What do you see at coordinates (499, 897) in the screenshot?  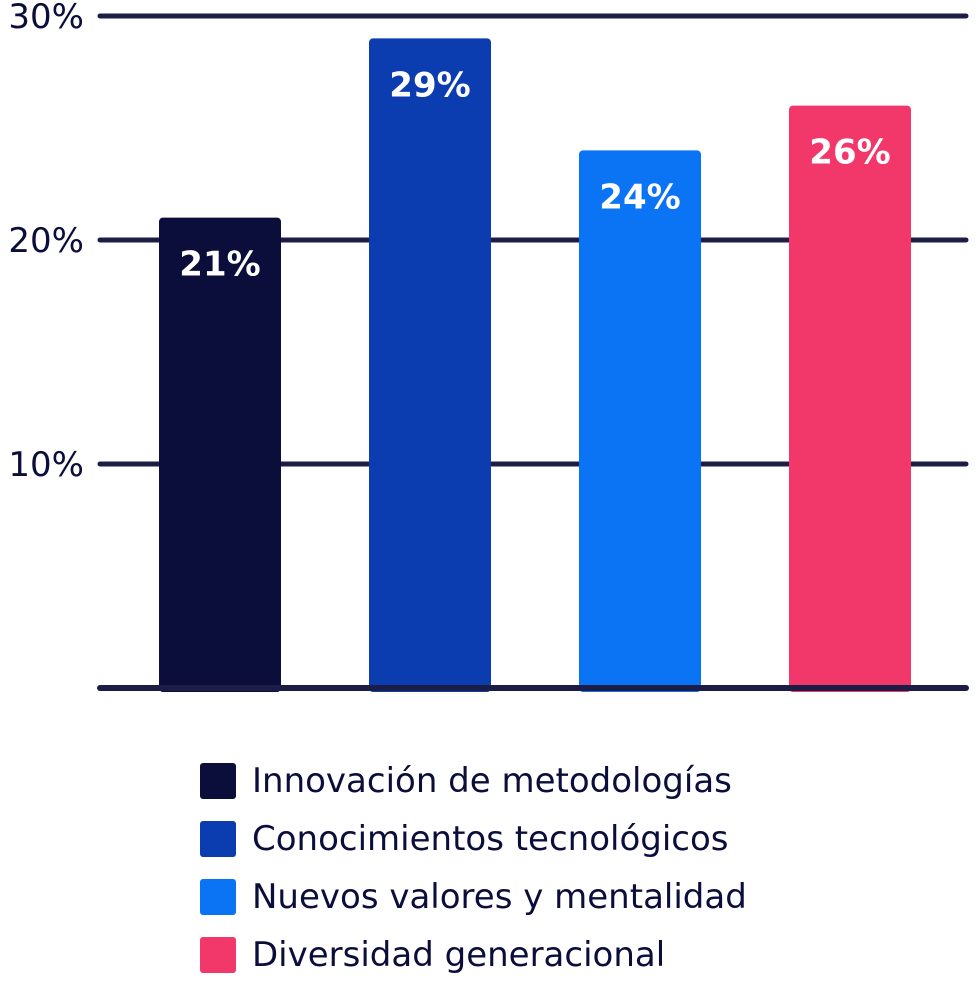 I see `legend-label: Nuevos valores y mentalidad` at bounding box center [499, 897].